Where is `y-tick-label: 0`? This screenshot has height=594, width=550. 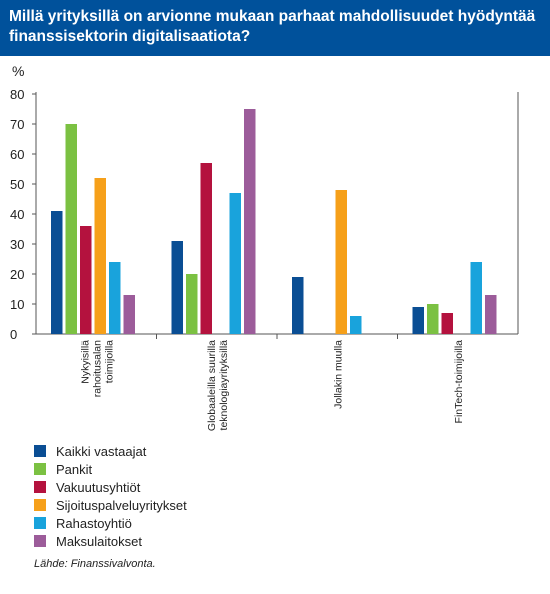 y-tick-label: 0 is located at coordinates (13, 334).